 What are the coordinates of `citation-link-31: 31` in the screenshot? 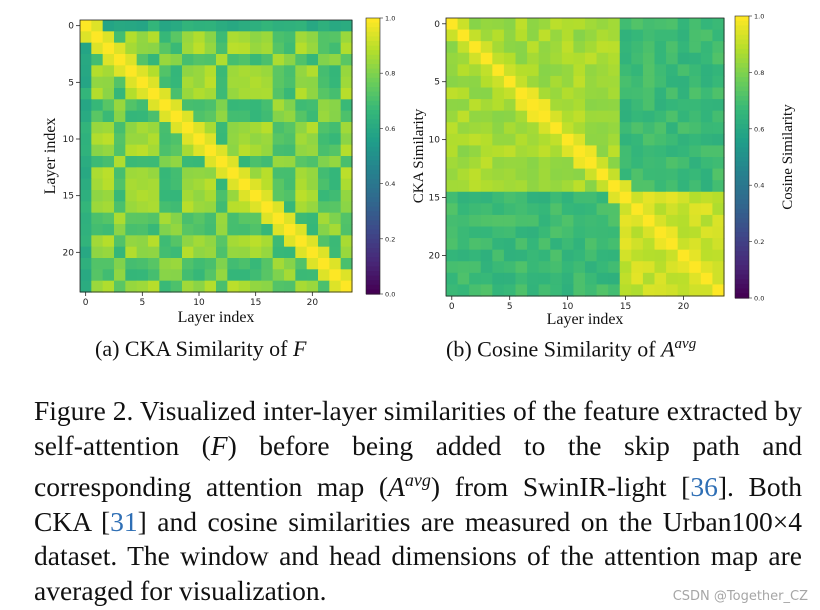 It's located at (124, 521).